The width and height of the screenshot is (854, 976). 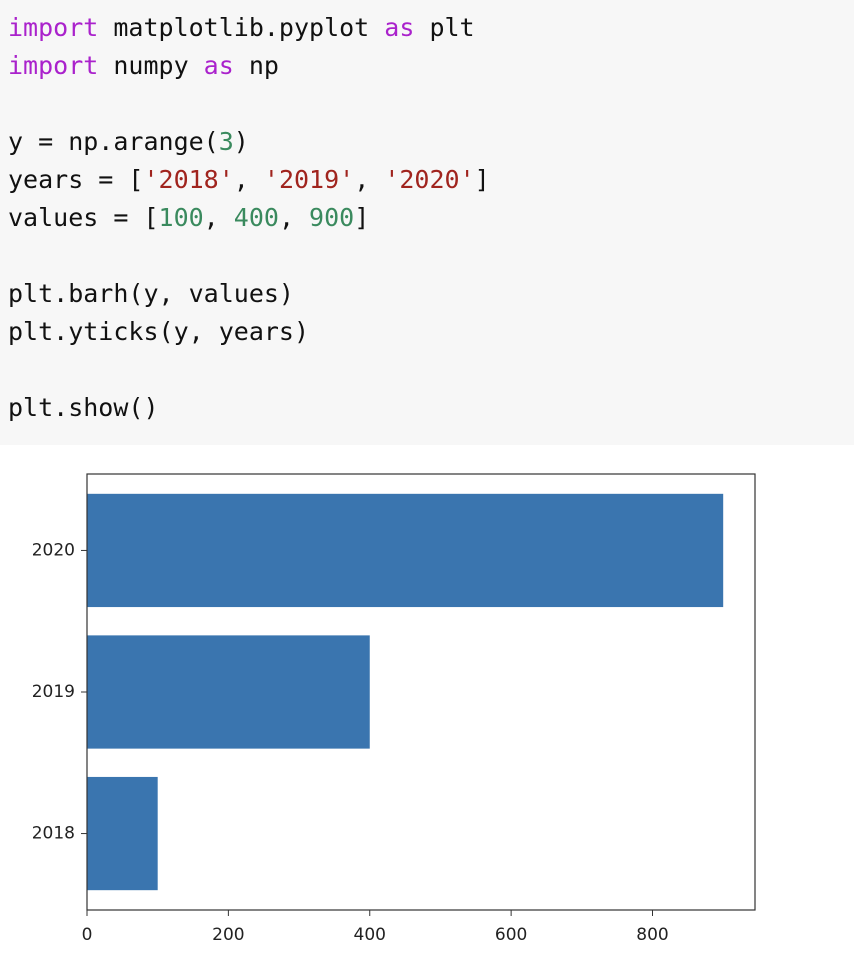 I want to click on x-tick-label: 200, so click(x=228, y=935).